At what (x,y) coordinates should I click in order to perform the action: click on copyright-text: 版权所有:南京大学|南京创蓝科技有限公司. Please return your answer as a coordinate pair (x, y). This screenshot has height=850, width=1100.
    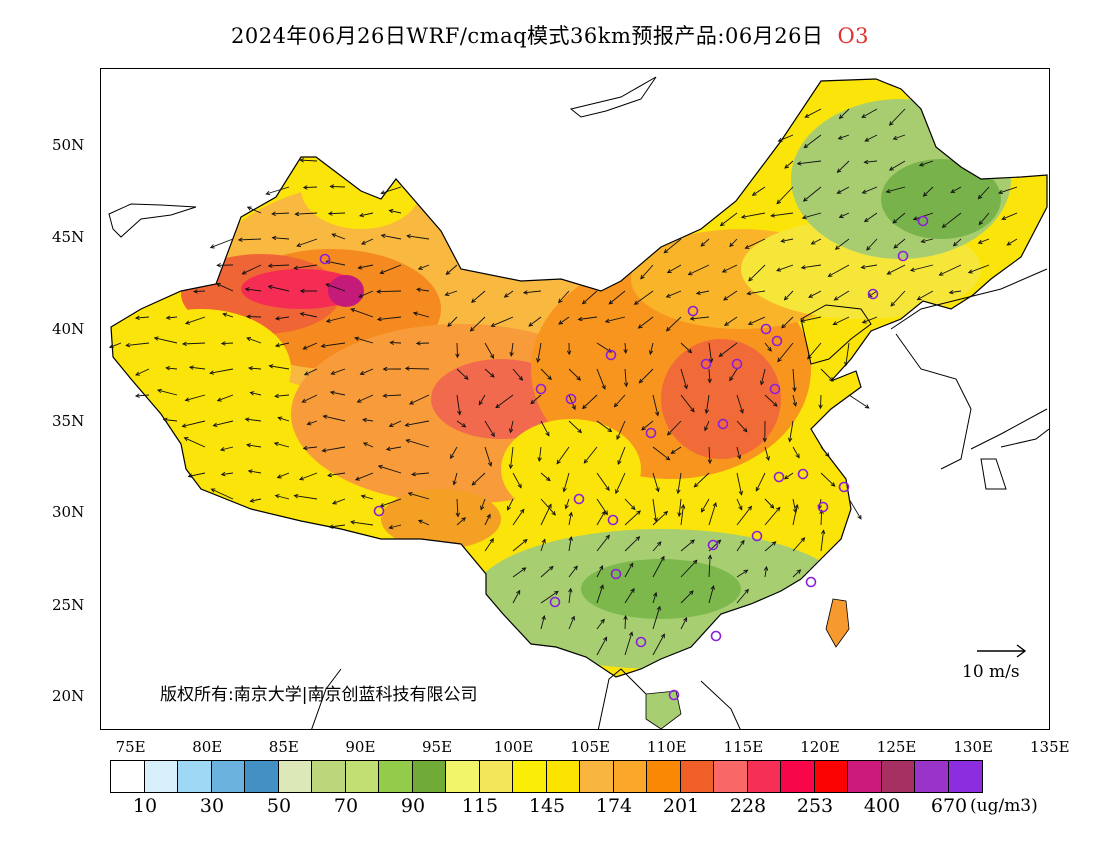
    Looking at the image, I should click on (319, 695).